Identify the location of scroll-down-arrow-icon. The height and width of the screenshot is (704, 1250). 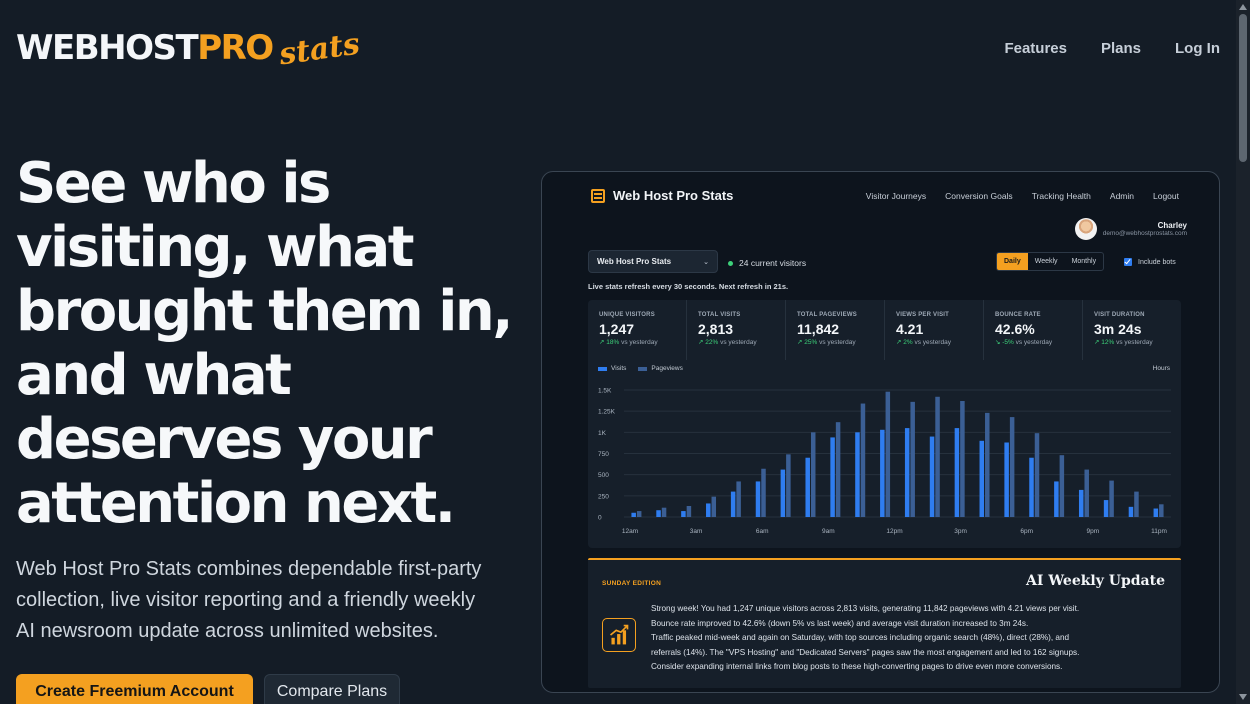
(1243, 697).